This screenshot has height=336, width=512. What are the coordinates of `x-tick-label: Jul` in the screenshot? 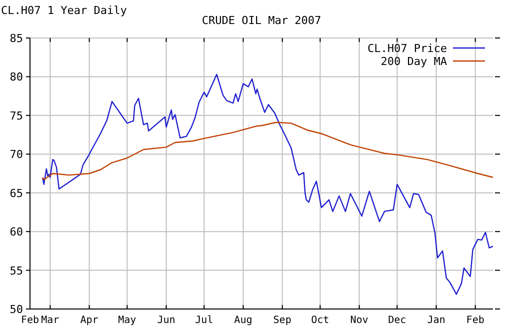 It's located at (204, 320).